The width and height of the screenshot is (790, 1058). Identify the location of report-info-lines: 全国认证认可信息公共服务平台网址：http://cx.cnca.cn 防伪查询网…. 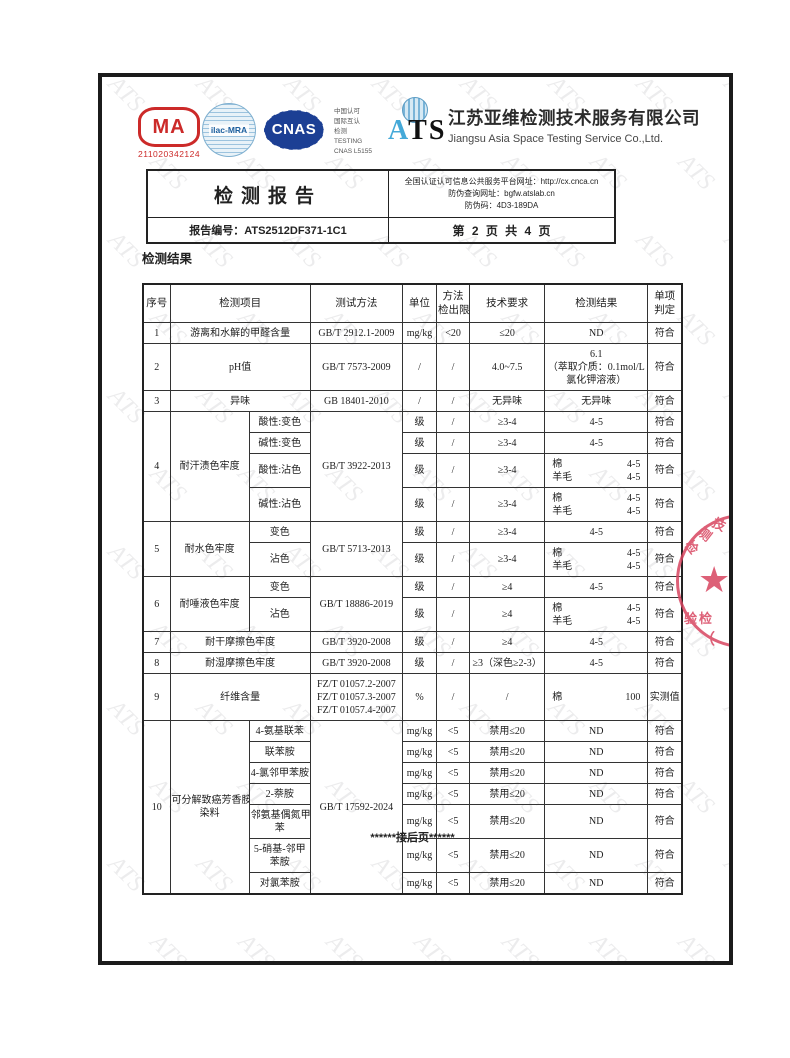
(501, 194).